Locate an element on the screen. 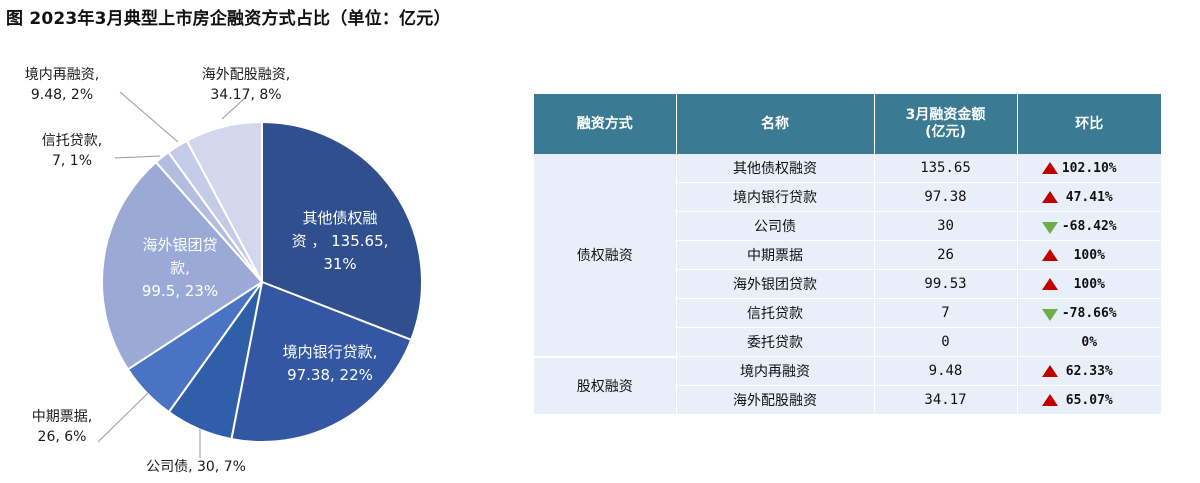  data-label-line: 99.5, 23% is located at coordinates (180, 291).